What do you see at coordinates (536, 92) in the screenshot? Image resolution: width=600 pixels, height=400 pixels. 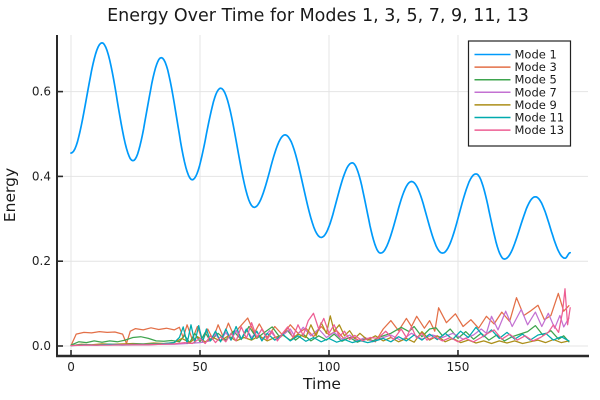 I see `legend-label: Mode 7` at bounding box center [536, 92].